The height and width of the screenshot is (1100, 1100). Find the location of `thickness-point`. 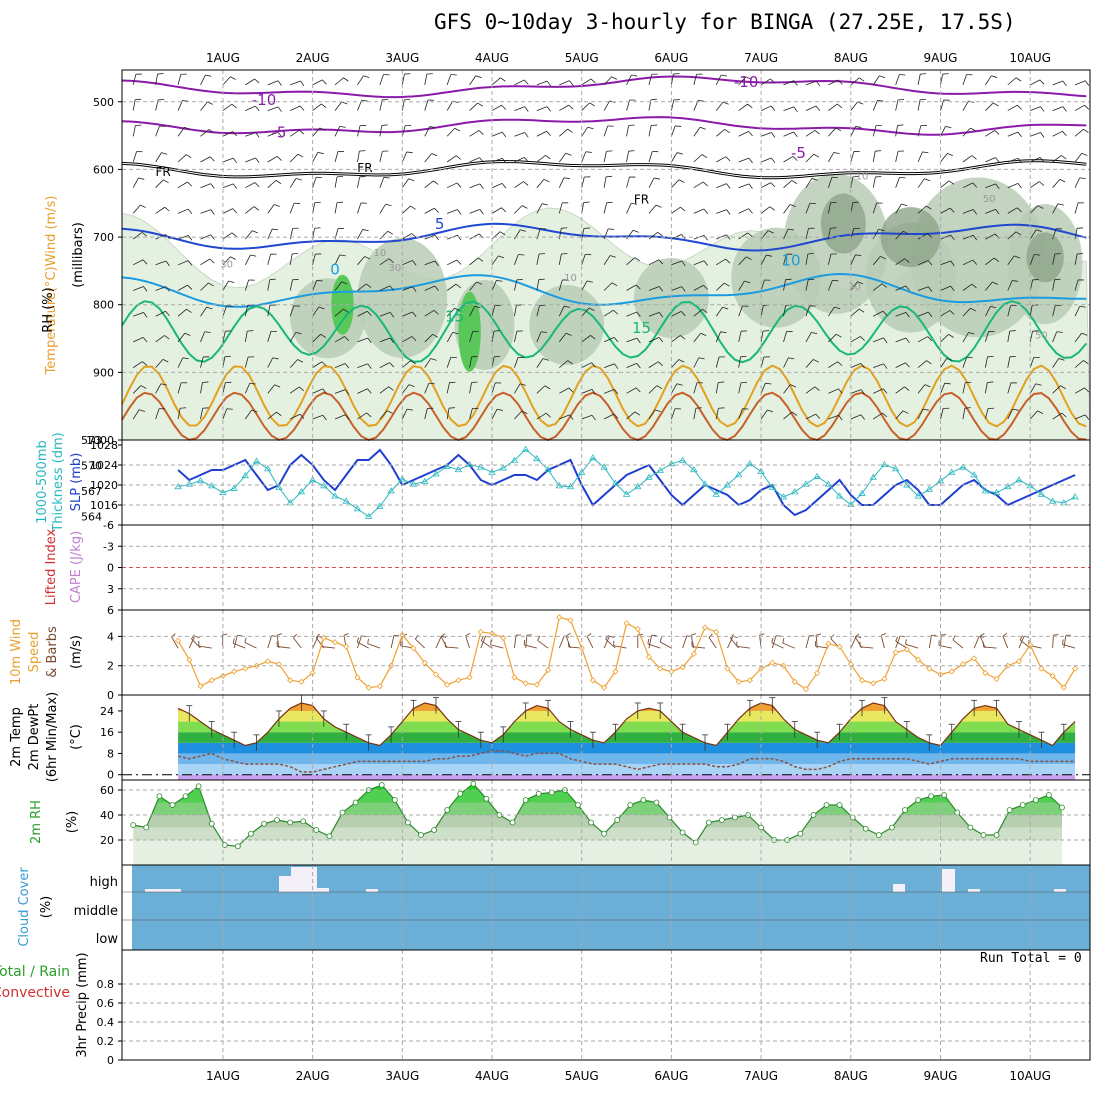

thickness-point is located at coordinates (469, 464).